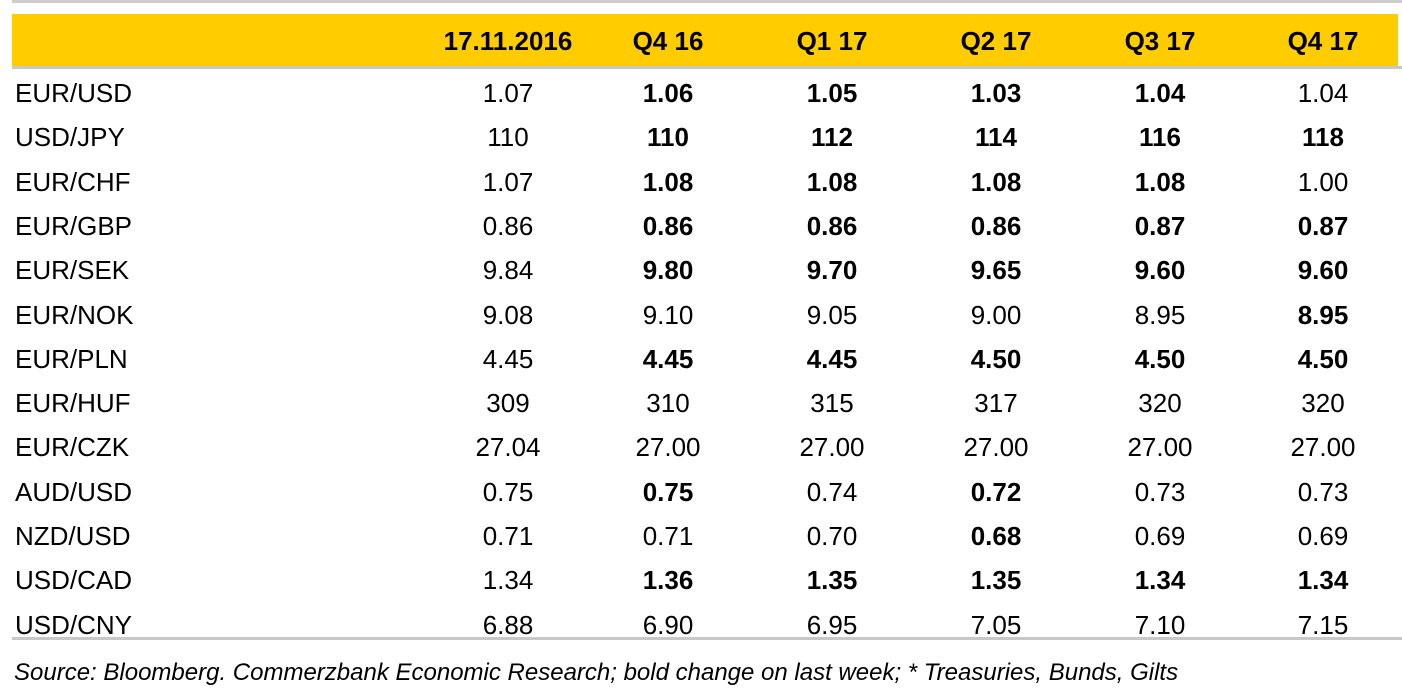 Image resolution: width=1402 pixels, height=700 pixels. I want to click on value-cell: 6.90, so click(668, 624).